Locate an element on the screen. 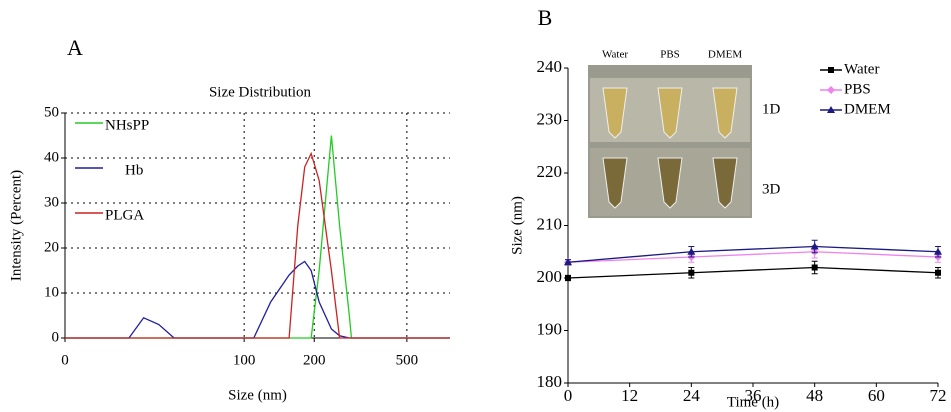 The width and height of the screenshot is (951, 412). y-tick-label: 10 is located at coordinates (51, 292).